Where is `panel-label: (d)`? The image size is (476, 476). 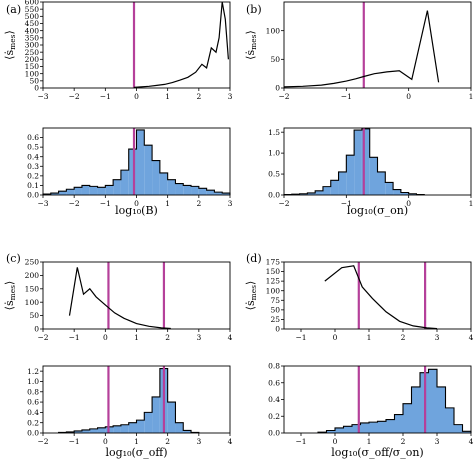
panel-label: (d) is located at coordinates (254, 258).